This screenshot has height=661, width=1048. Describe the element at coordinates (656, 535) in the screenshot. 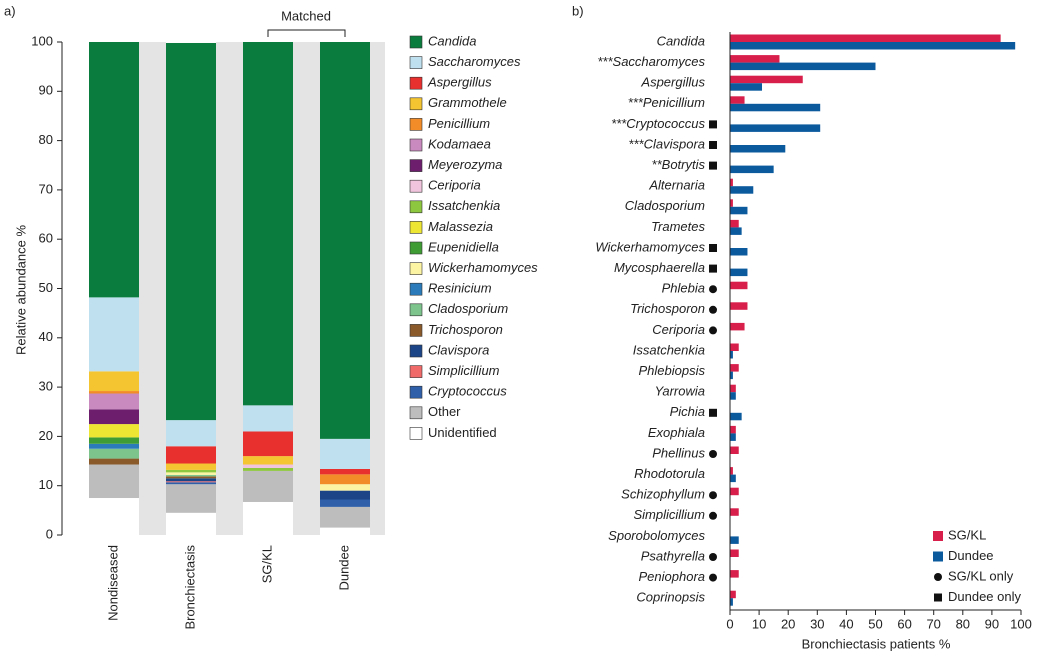

I see `category-label: Sporobolomyces` at that location.